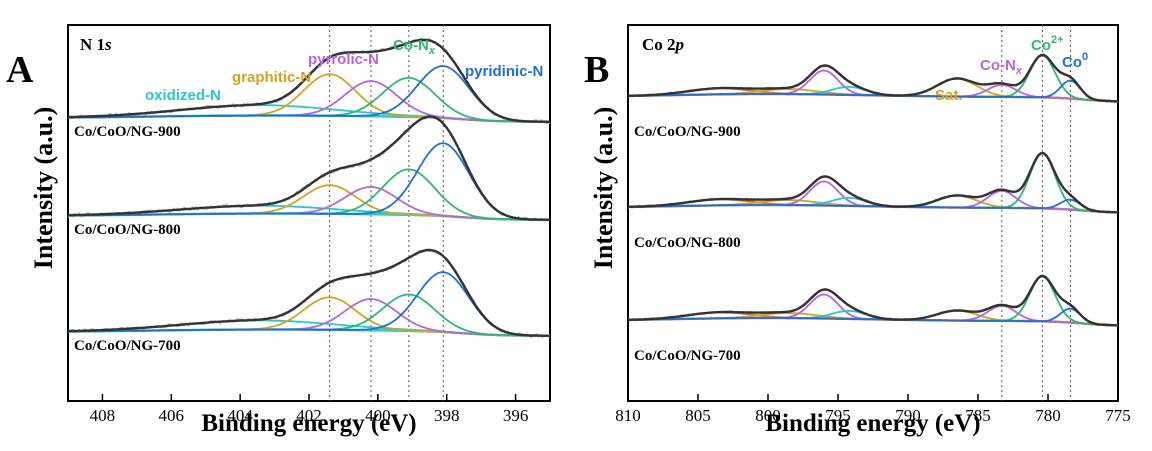  Describe the element at coordinates (949, 95) in the screenshot. I see `peak-label: Sat.` at that location.